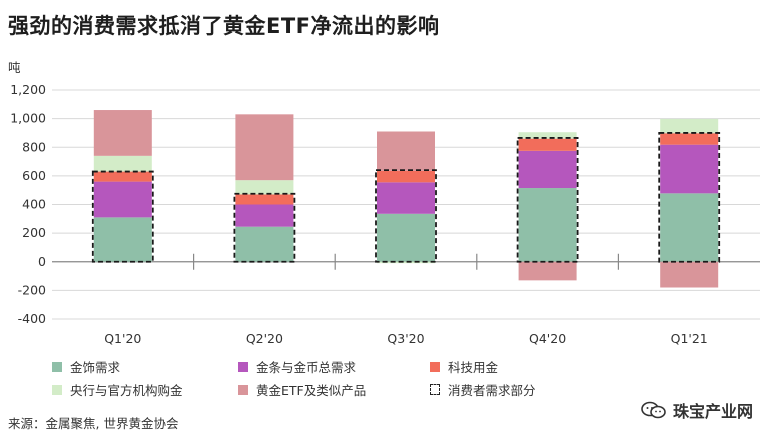 The height and width of the screenshot is (438, 769). What do you see at coordinates (93, 423) in the screenshot?
I see `source-note: 来源：金属聚焦, 世界黄金协会` at bounding box center [93, 423].